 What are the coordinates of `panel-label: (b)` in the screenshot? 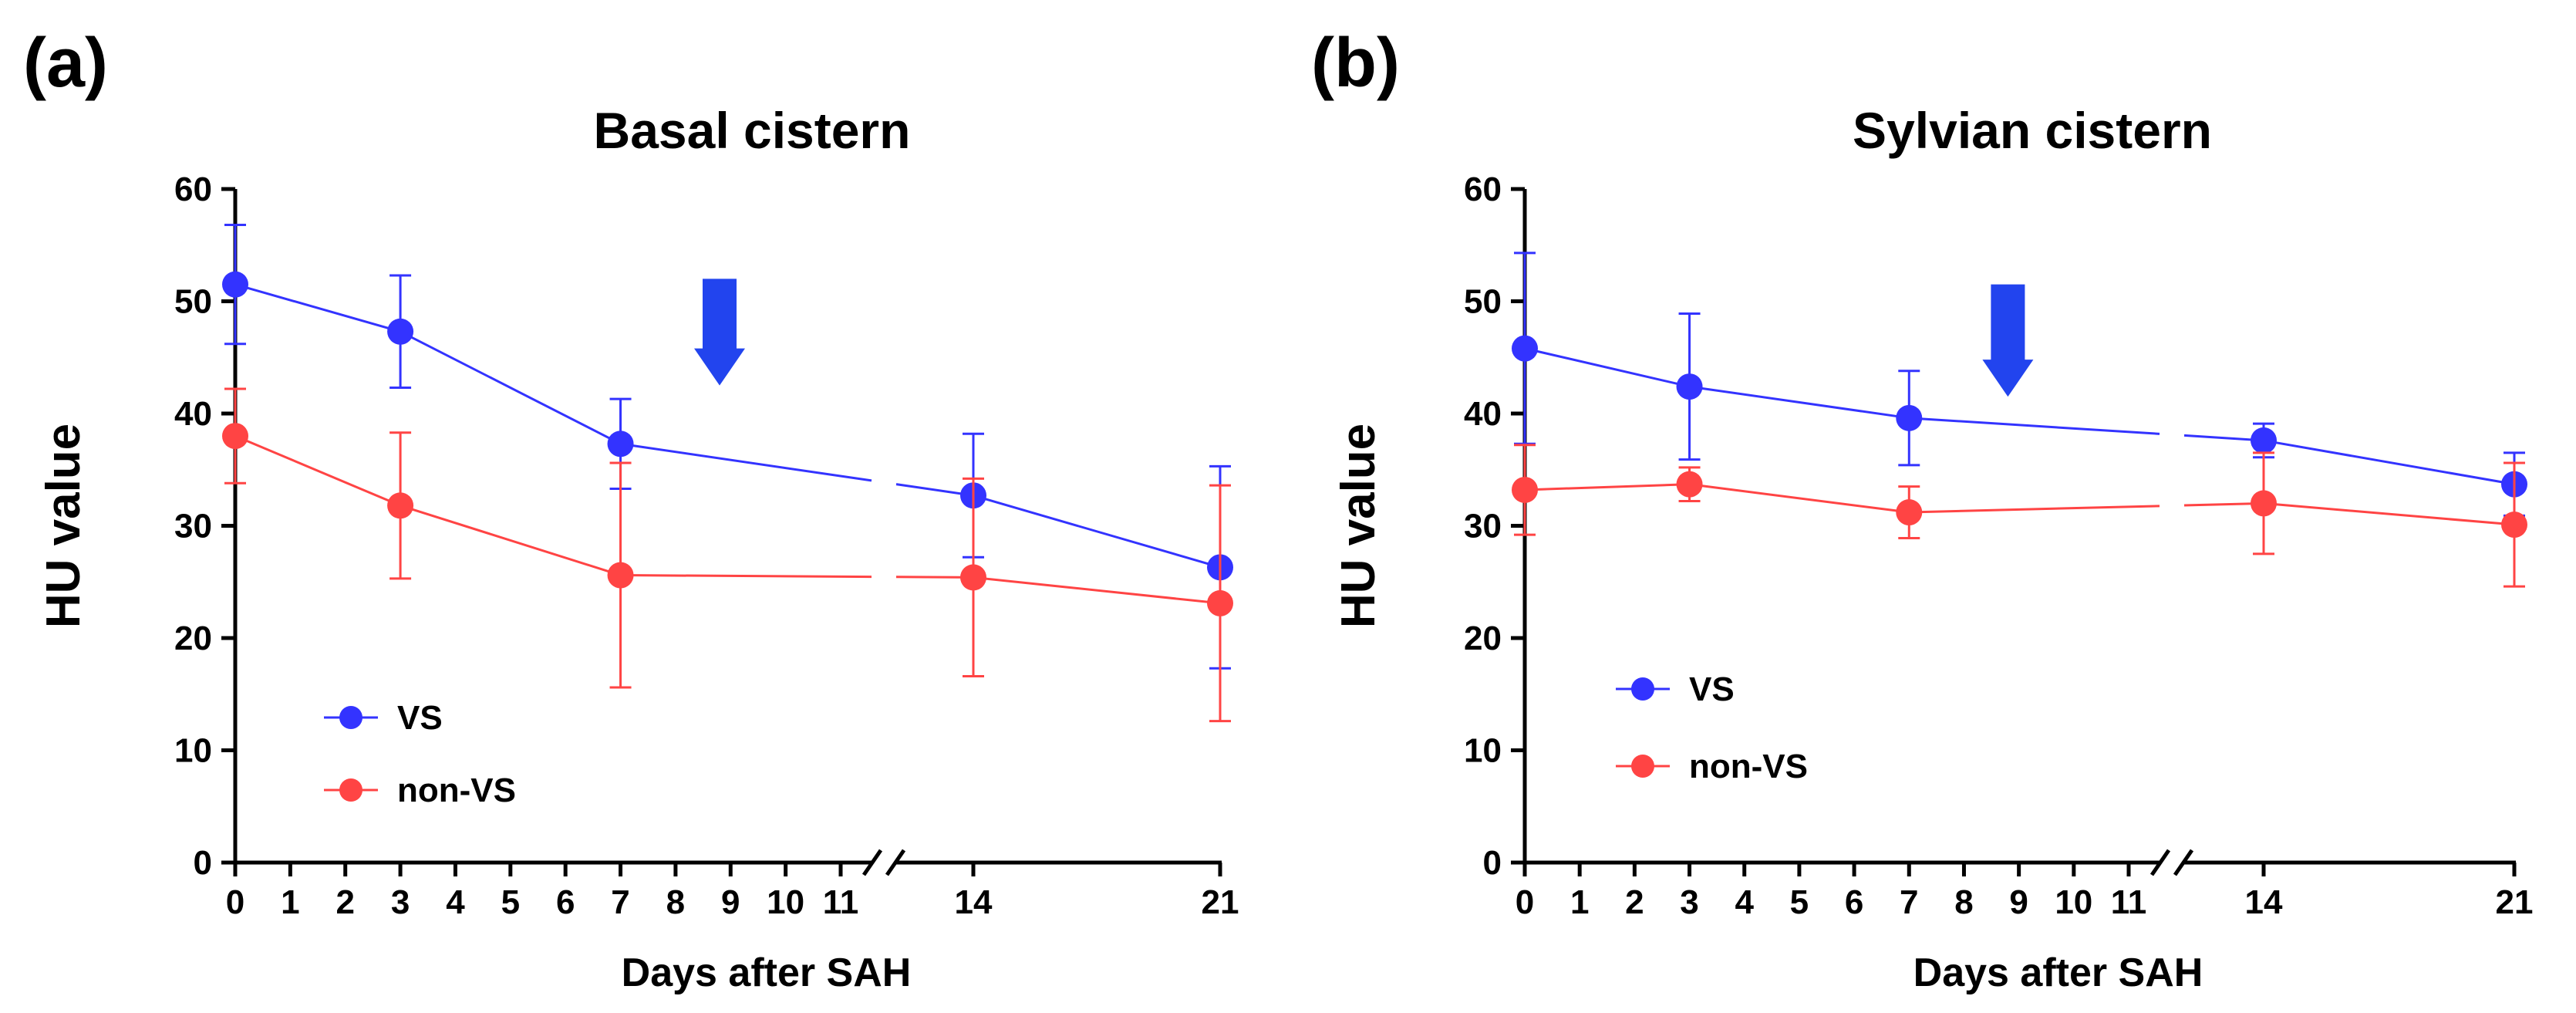 It's located at (1355, 63).